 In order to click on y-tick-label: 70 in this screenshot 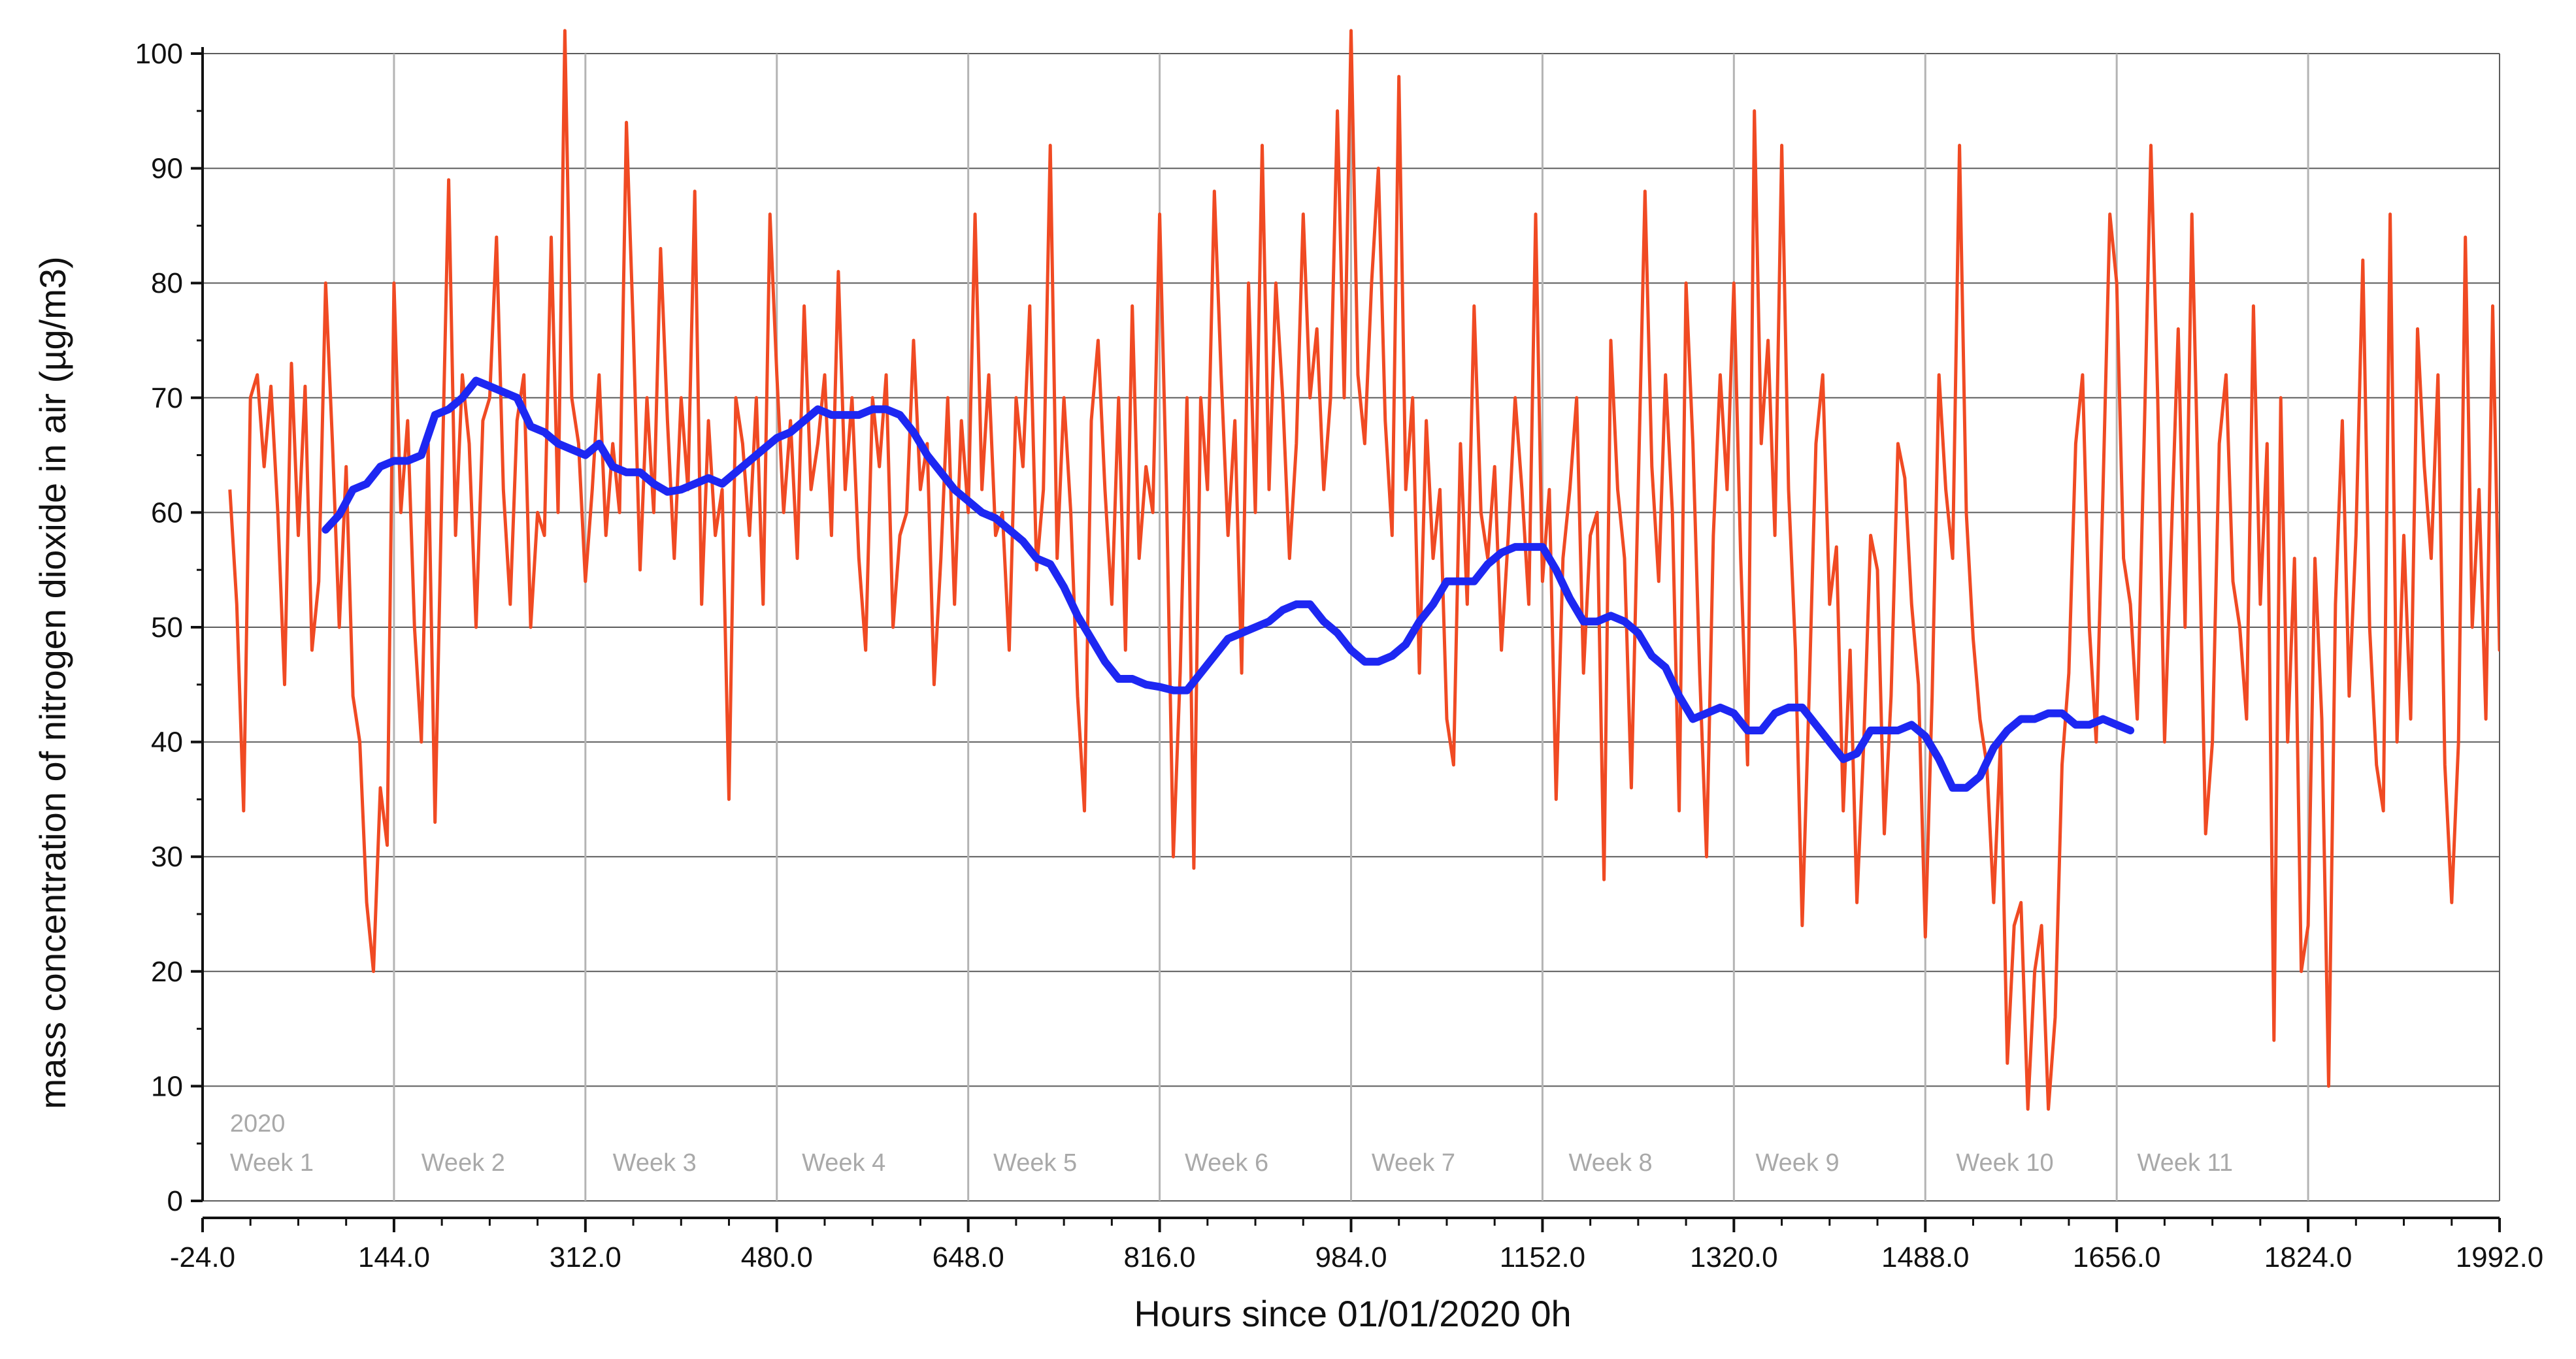, I will do `click(167, 398)`.